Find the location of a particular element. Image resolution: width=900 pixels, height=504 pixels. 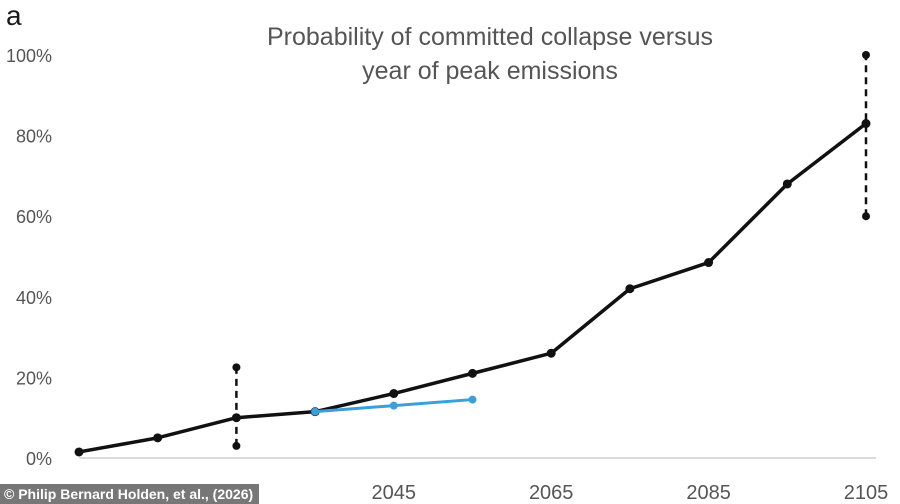

y-tick-label: 40% is located at coordinates (34, 298).